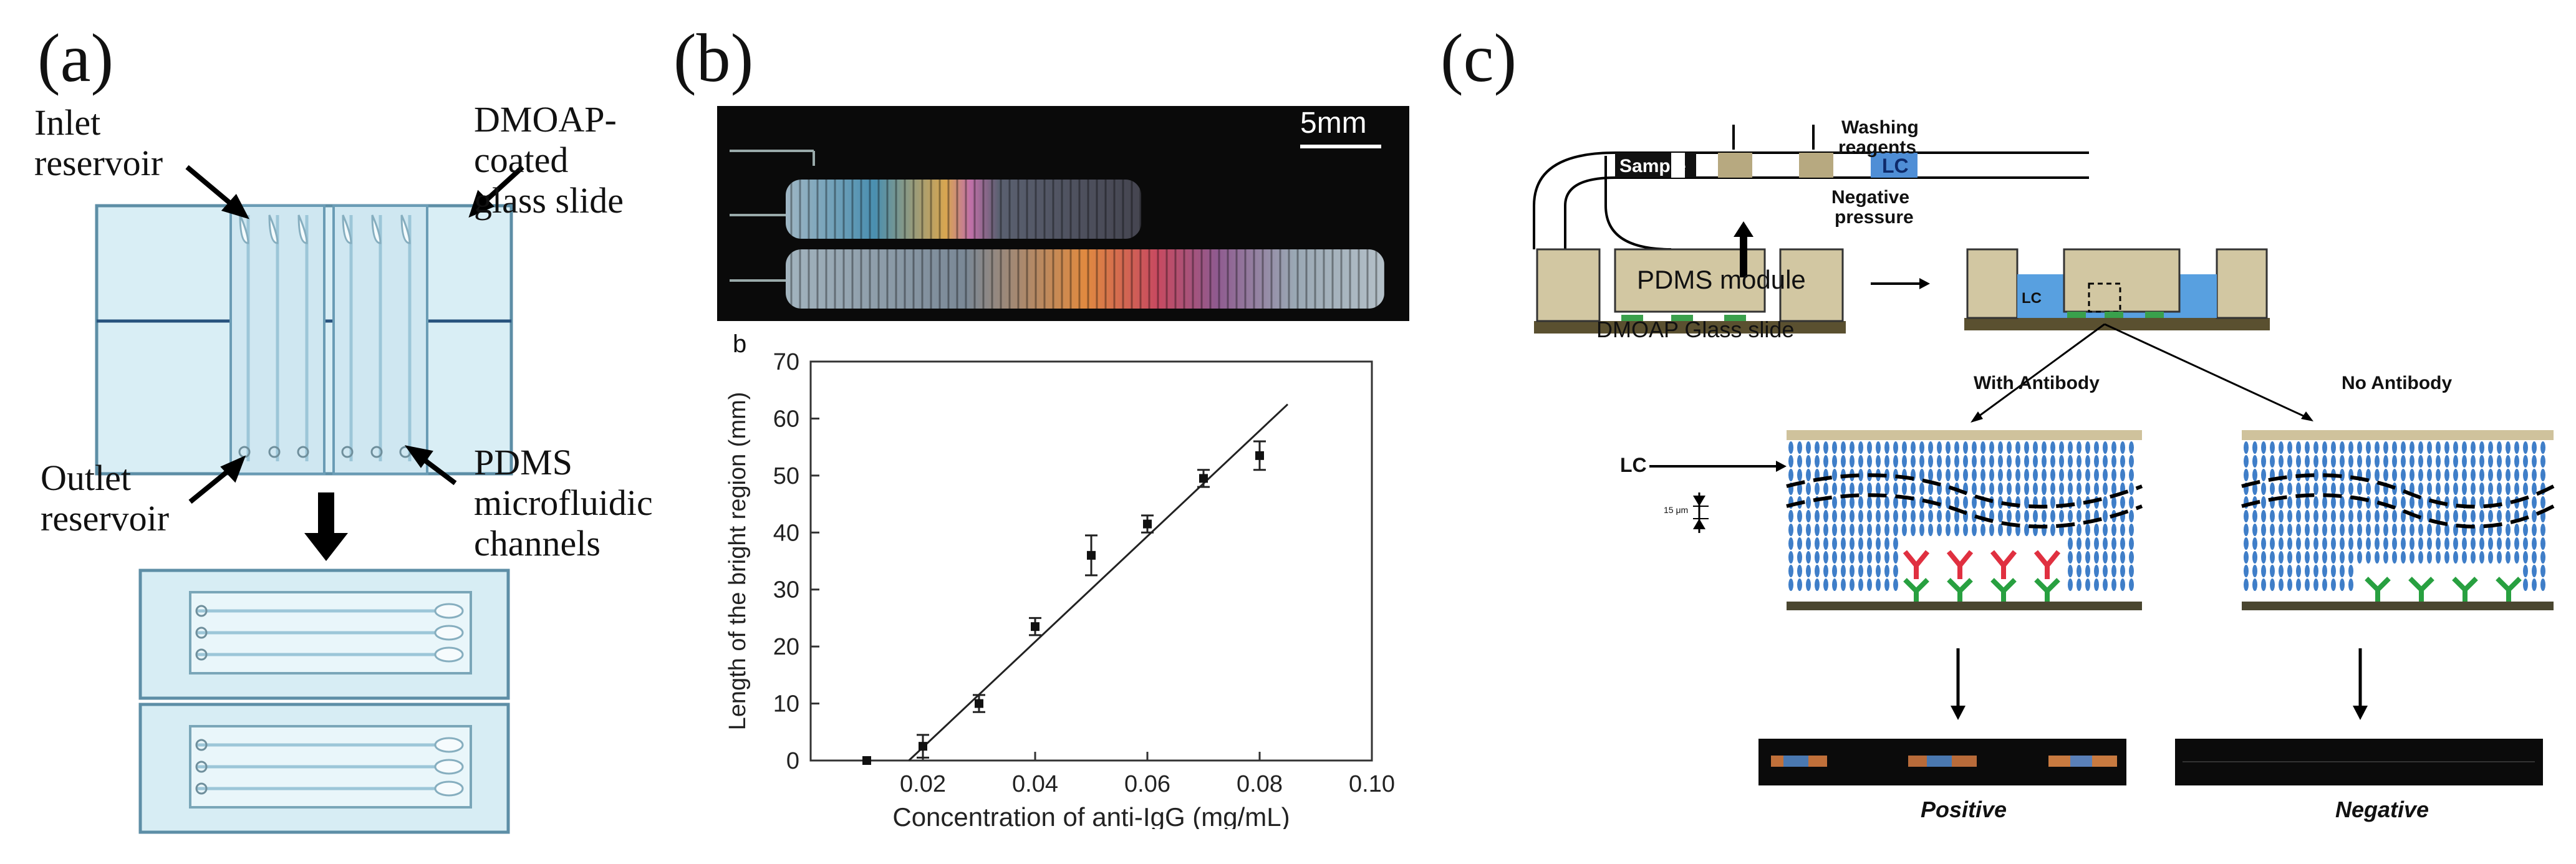 Image resolution: width=2576 pixels, height=864 pixels. What do you see at coordinates (1333, 123) in the screenshot?
I see `scale-bar-label: 5mm` at bounding box center [1333, 123].